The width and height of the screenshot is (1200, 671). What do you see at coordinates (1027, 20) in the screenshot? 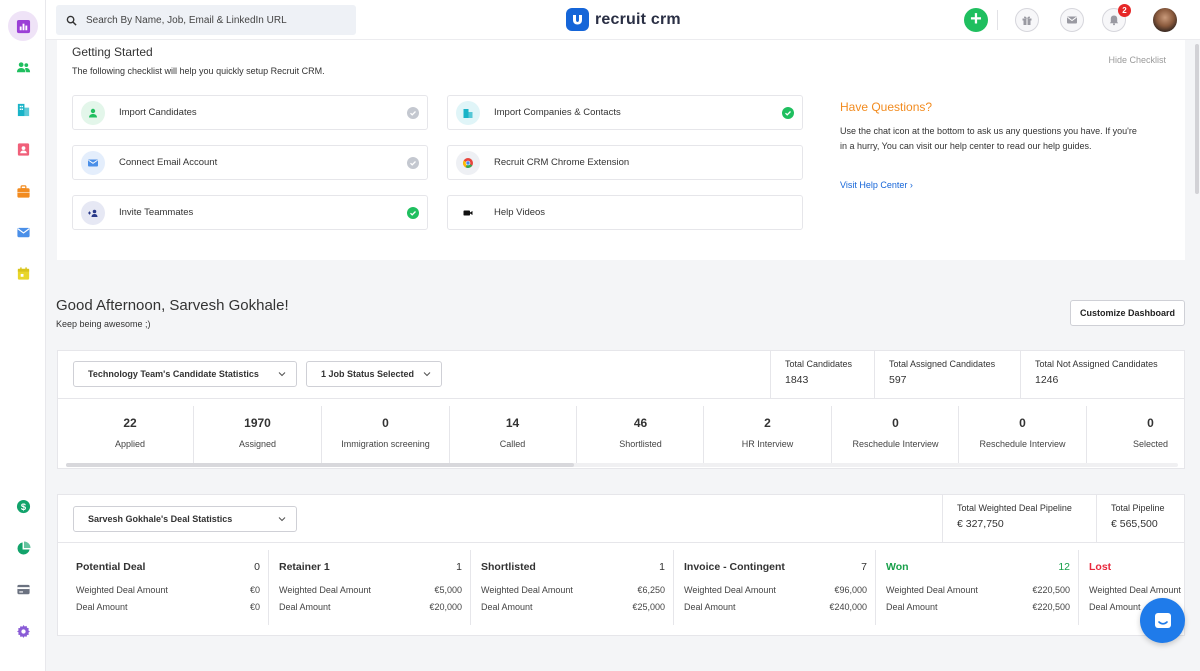
I see `gift-button` at bounding box center [1027, 20].